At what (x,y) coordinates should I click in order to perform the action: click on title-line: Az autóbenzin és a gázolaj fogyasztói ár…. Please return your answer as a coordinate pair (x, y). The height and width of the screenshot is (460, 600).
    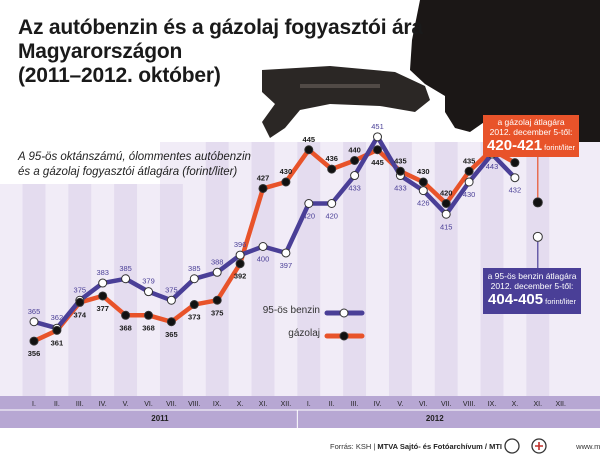
    Looking at the image, I should click on (220, 27).